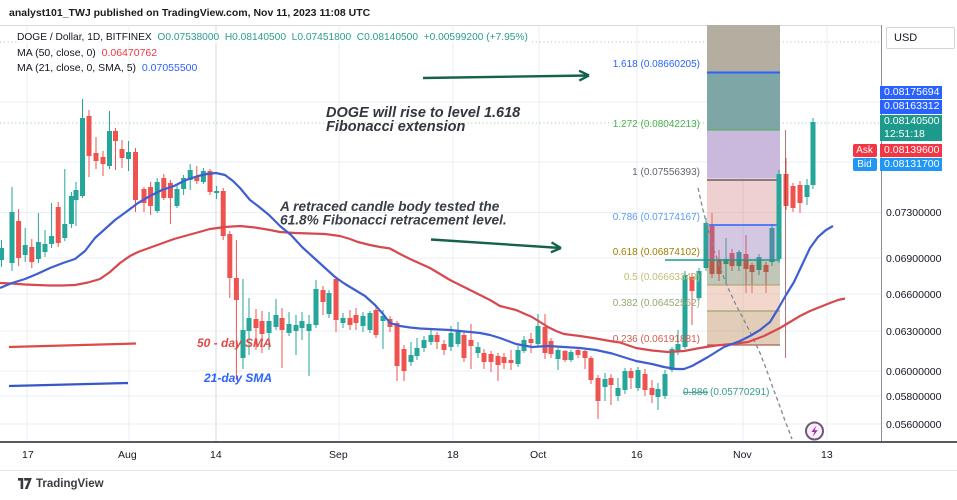  I want to click on svg-text: DOGE will rise to level 1.618, so click(423, 113).